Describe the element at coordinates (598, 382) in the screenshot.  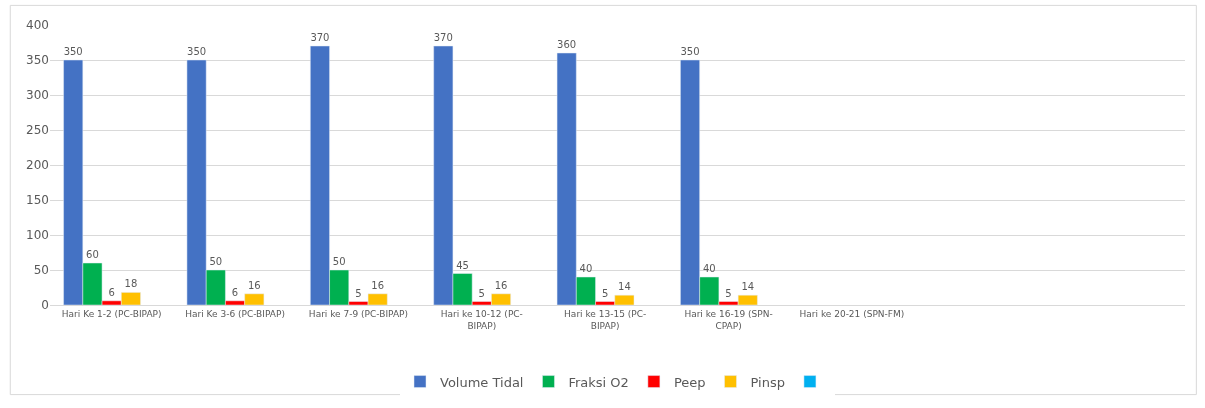
I see `legend-label: Fraksi O2` at that location.